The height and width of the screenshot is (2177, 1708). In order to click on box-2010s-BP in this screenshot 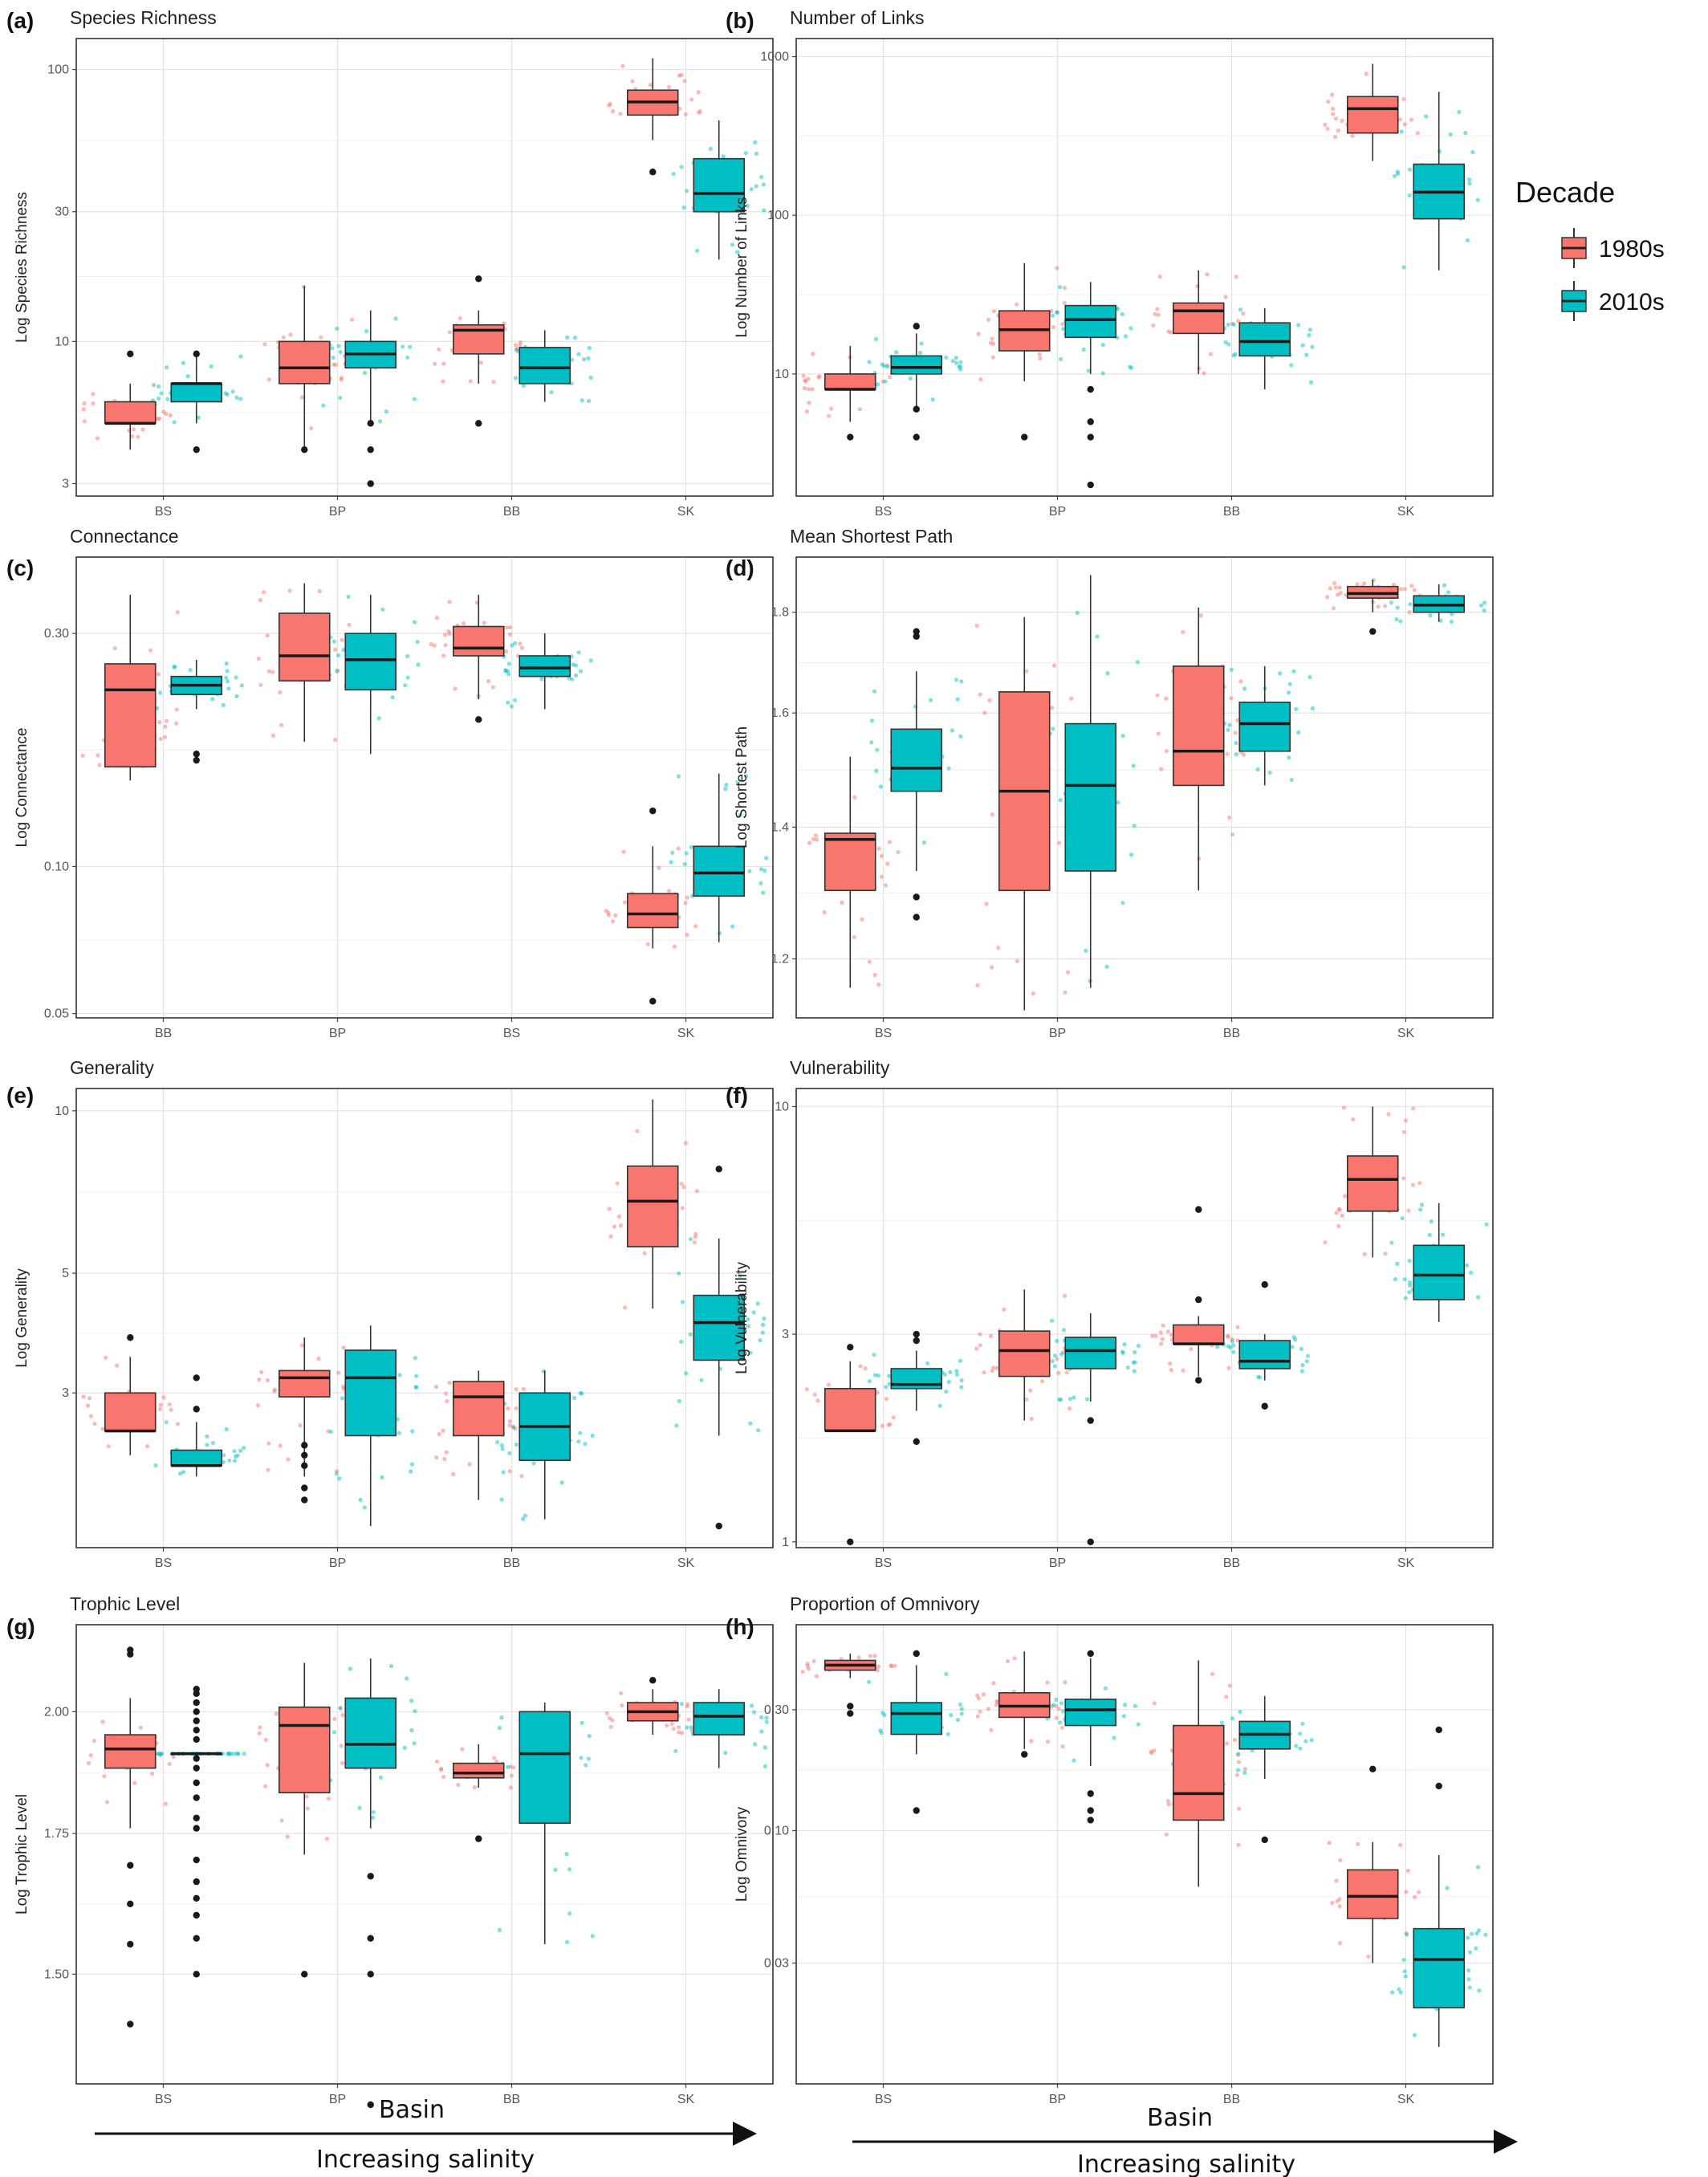, I will do `click(370, 398)`.